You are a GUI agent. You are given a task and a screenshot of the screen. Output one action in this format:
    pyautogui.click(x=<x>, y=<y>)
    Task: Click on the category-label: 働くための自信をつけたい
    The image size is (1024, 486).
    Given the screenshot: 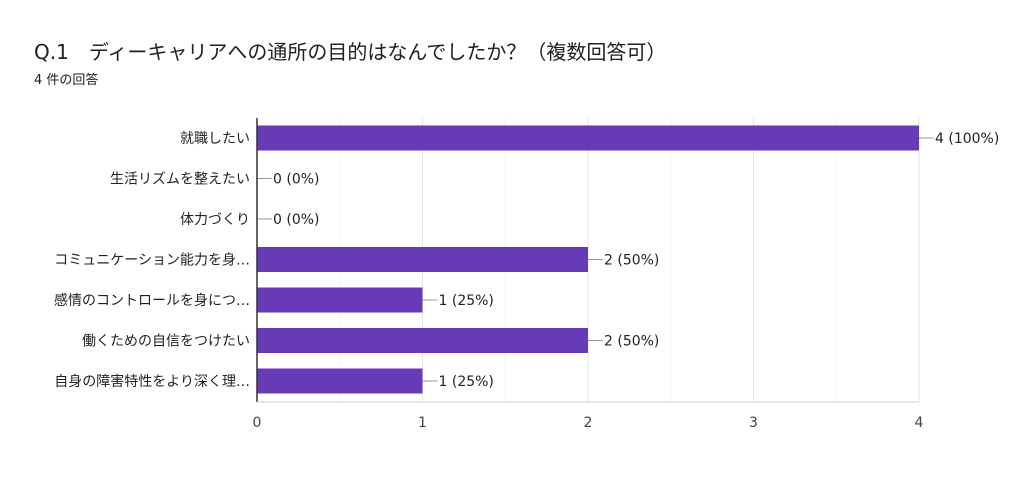 What is the action you would take?
    pyautogui.click(x=166, y=342)
    